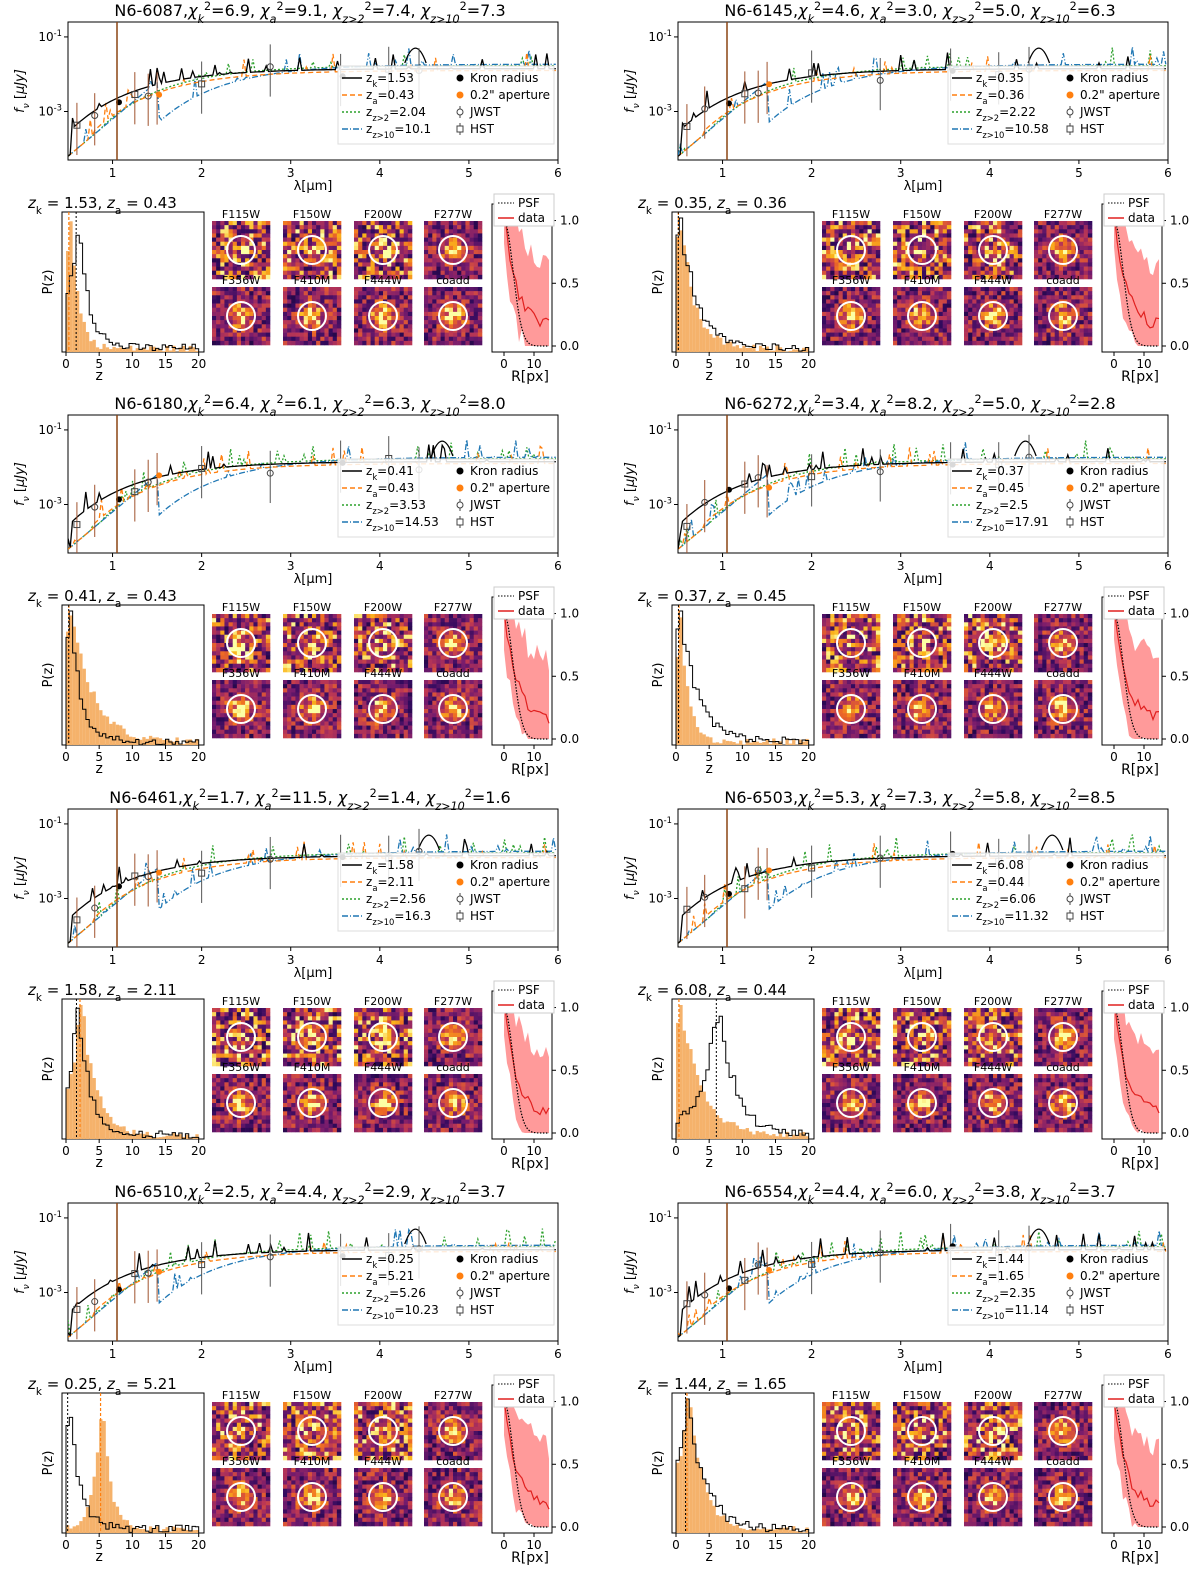  What do you see at coordinates (632, 91) in the screenshot?
I see `sed-ylabel: fν [μJy]` at bounding box center [632, 91].